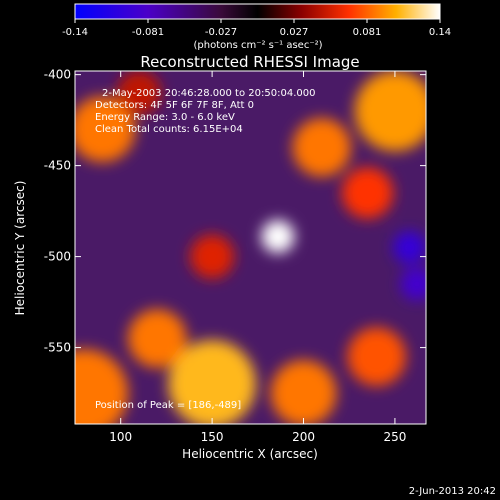 Image resolution: width=500 pixels, height=500 pixels. Describe the element at coordinates (221, 32) in the screenshot. I see `colorbar-tick-label: -0.027` at that location.